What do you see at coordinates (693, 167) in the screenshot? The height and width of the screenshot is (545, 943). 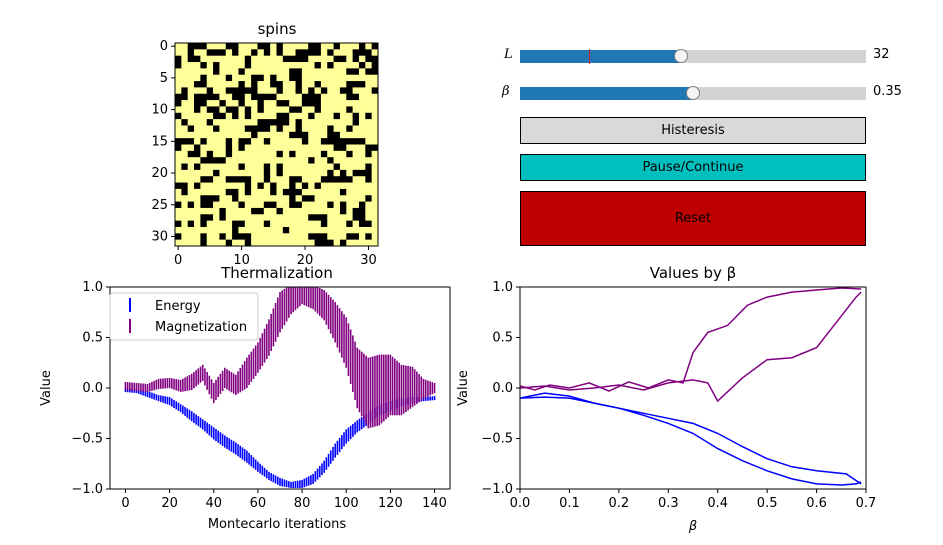 I see `pause-continue-button: Pause/Continue` at bounding box center [693, 167].